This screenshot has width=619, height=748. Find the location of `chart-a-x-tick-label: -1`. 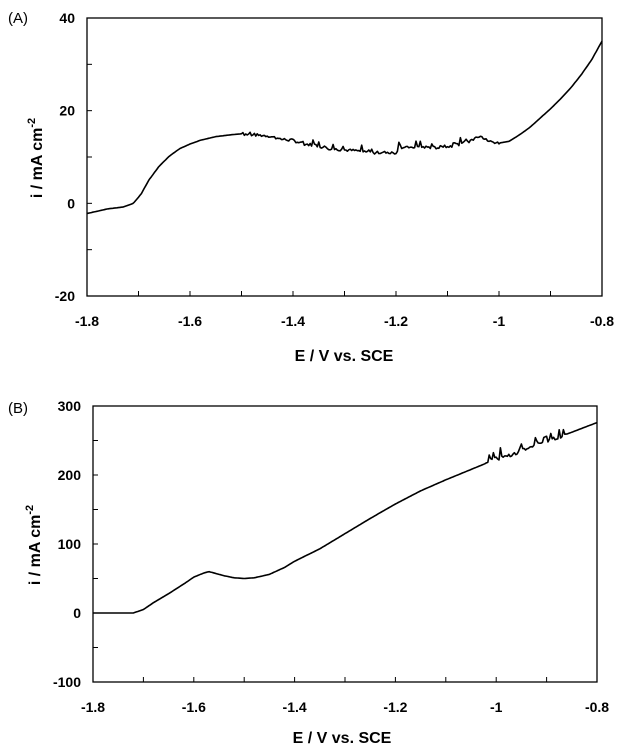

chart-a-x-tick-label: -1 is located at coordinates (499, 321).